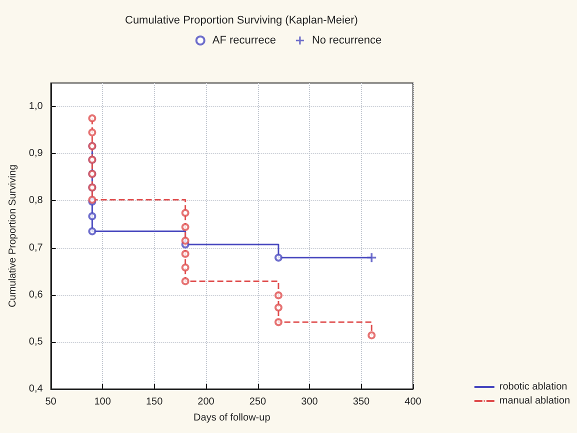 The image size is (577, 433). I want to click on x-tick-label: 250, so click(258, 402).